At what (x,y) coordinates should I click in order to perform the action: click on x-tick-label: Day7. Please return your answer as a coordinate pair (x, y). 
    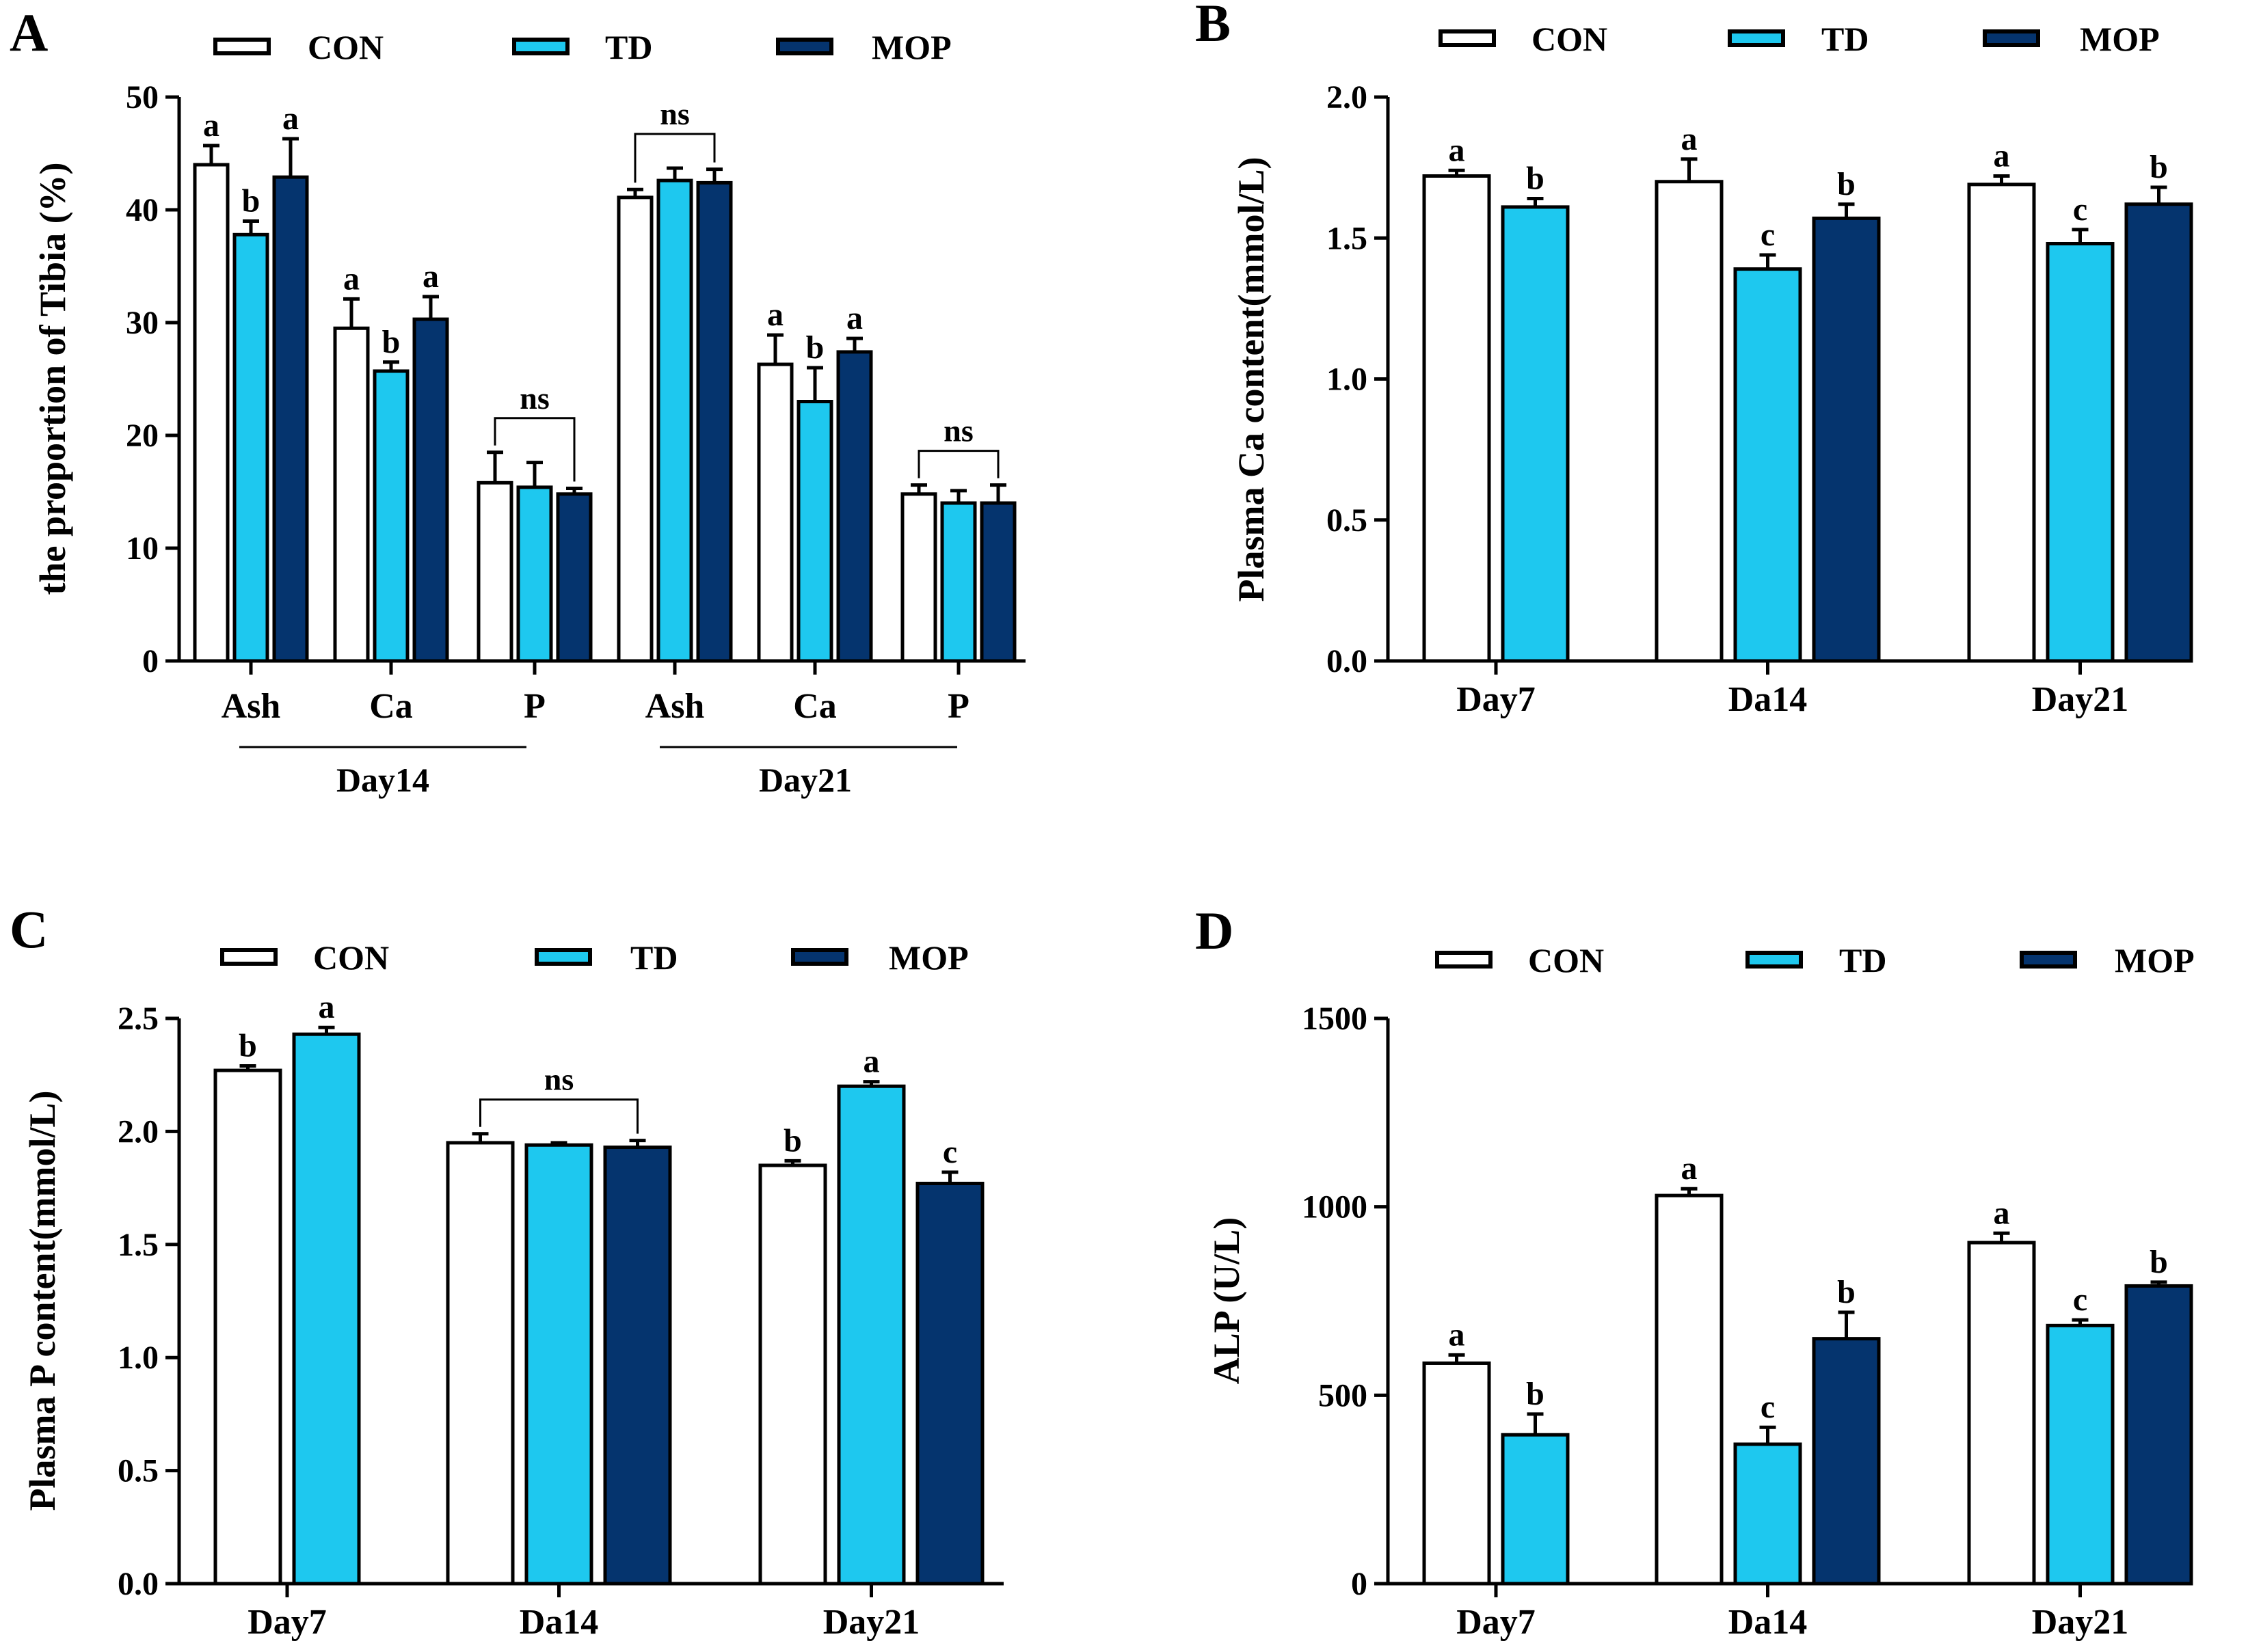
    Looking at the image, I should click on (287, 1622).